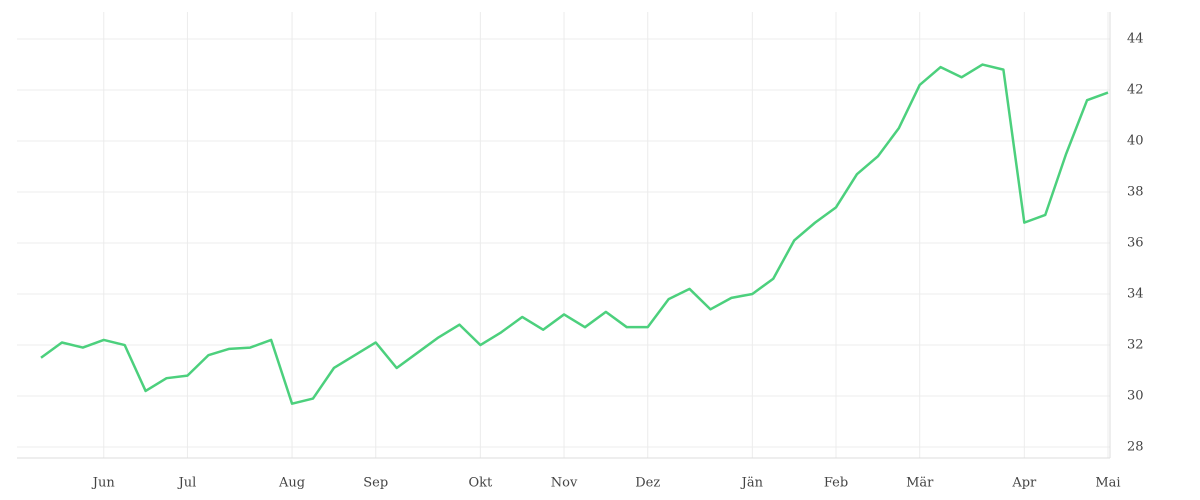 The image size is (1200, 500). What do you see at coordinates (752, 483) in the screenshot?
I see `x-tick-label: Jän` at bounding box center [752, 483].